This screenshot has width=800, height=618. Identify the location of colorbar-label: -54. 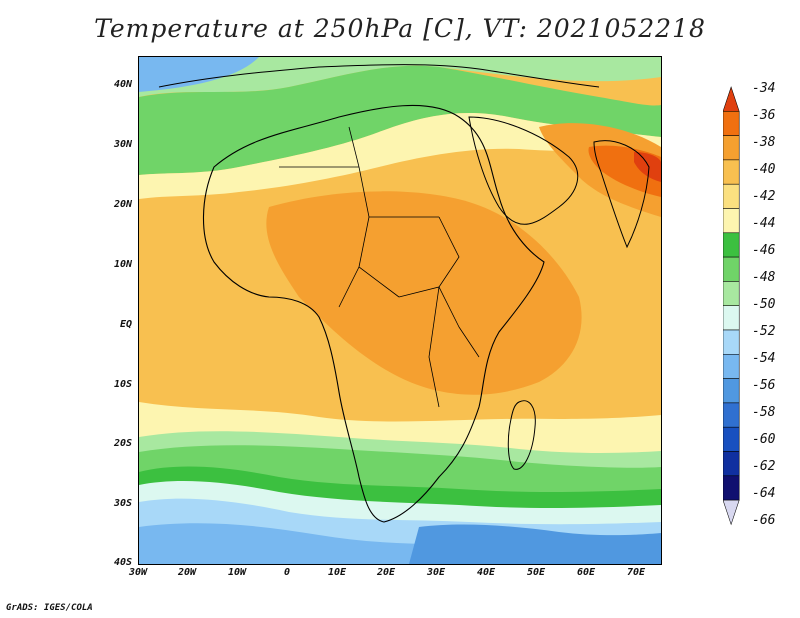
(764, 358).